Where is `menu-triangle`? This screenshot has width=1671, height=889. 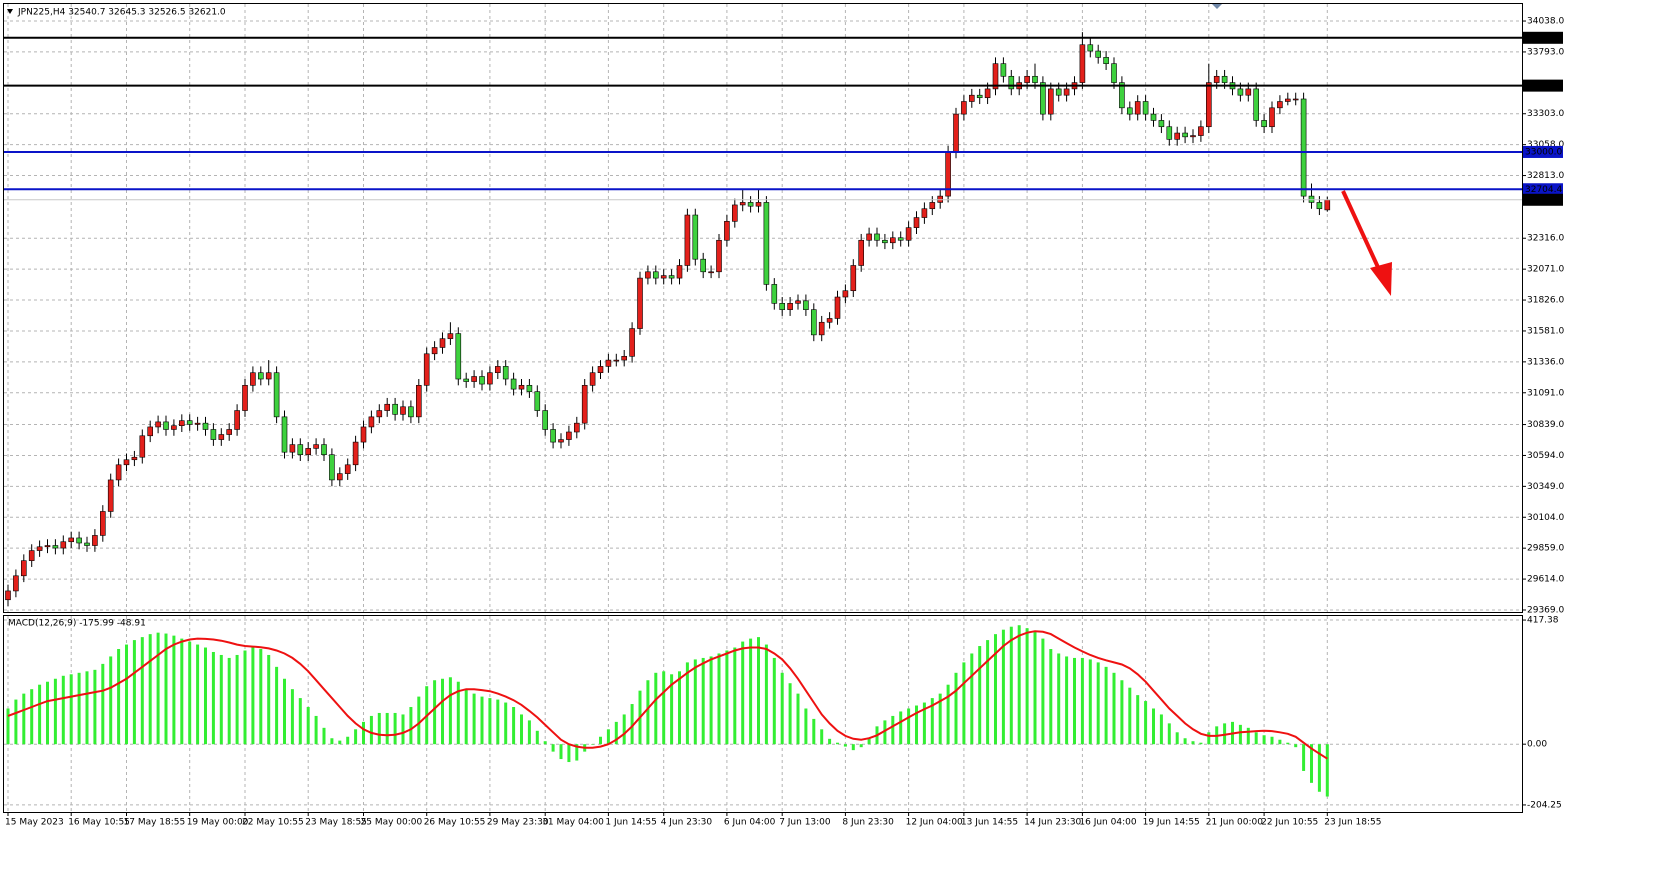
menu-triangle is located at coordinates (10, 11).